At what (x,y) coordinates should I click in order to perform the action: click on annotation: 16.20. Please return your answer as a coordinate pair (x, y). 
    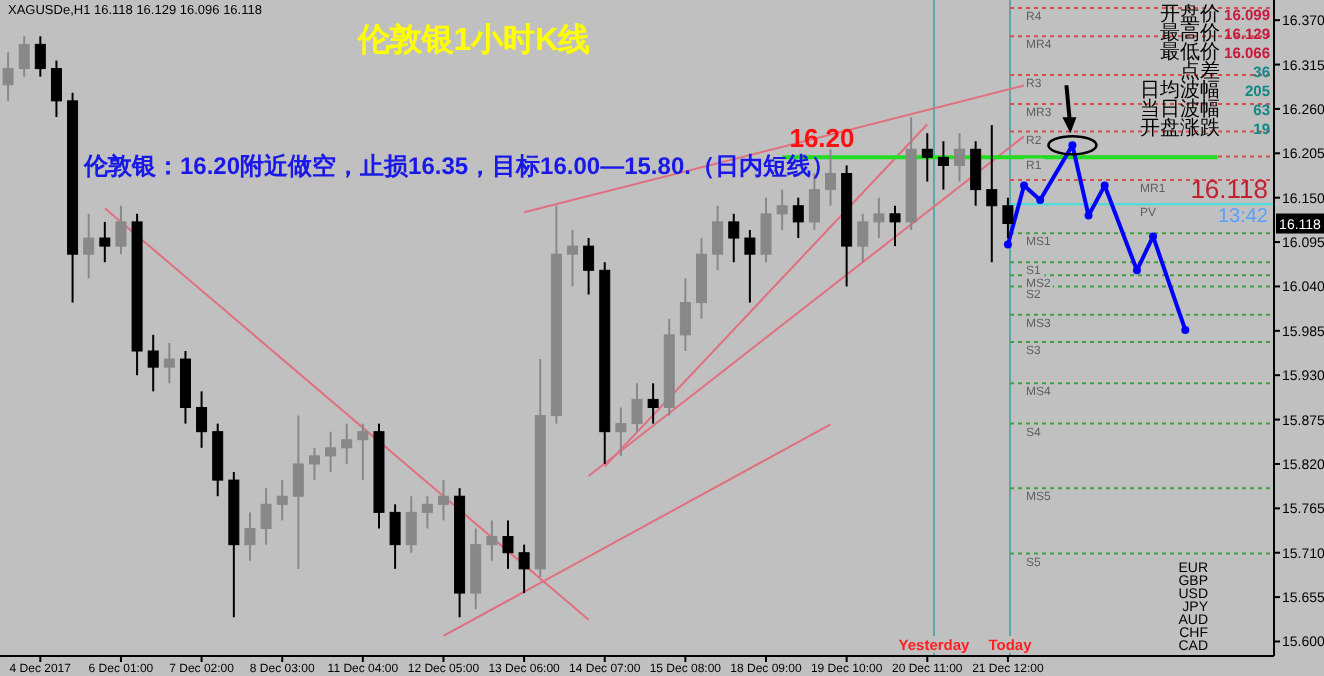
    Looking at the image, I should click on (822, 138).